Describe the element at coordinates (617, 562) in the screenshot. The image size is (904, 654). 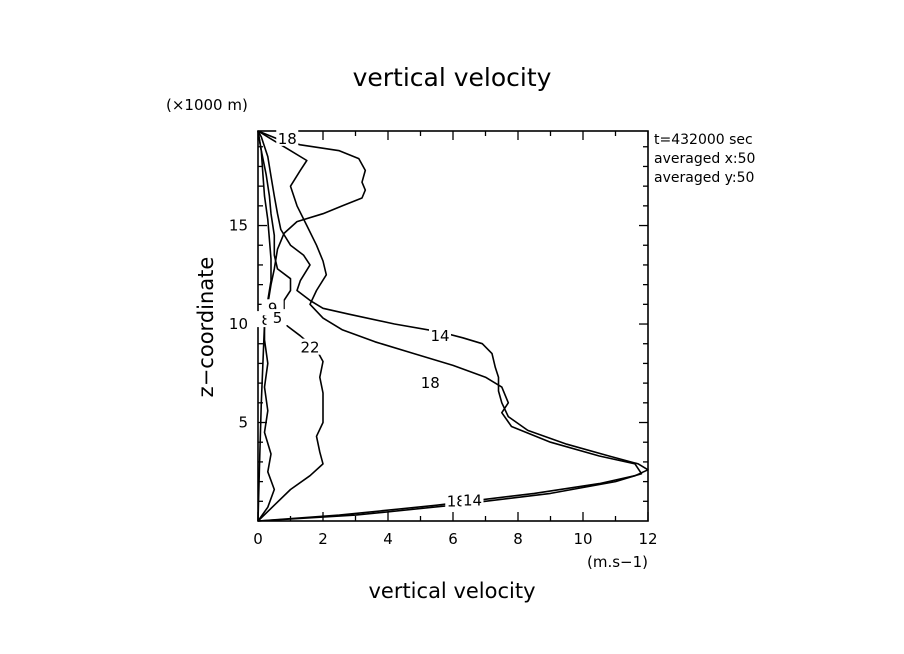
I see `x-unit-label: (m.s−1)` at that location.